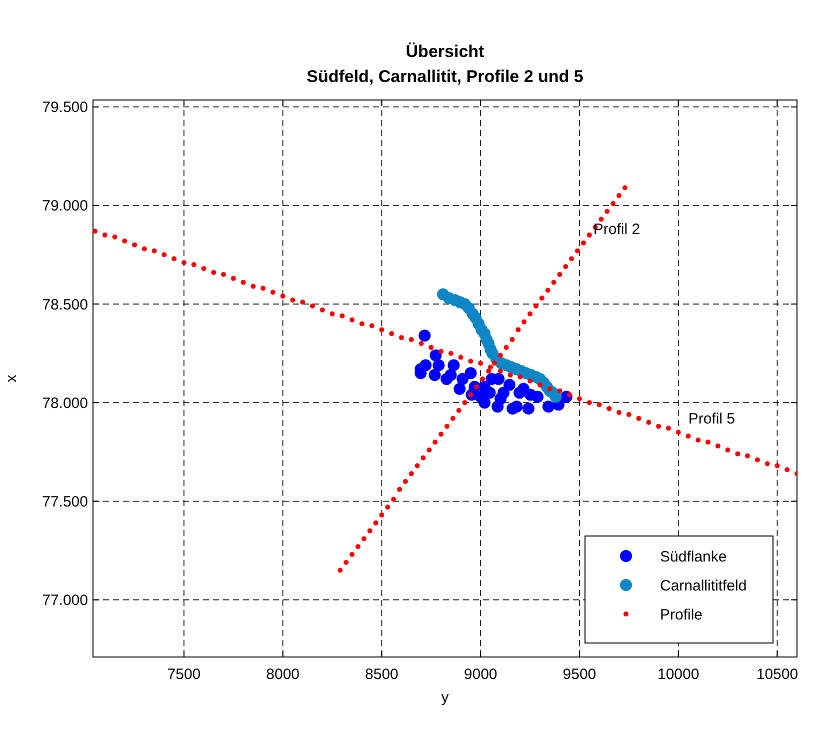 Image resolution: width=824 pixels, height=729 pixels. Describe the element at coordinates (65, 501) in the screenshot. I see `y-tick-label: 77.500` at that location.